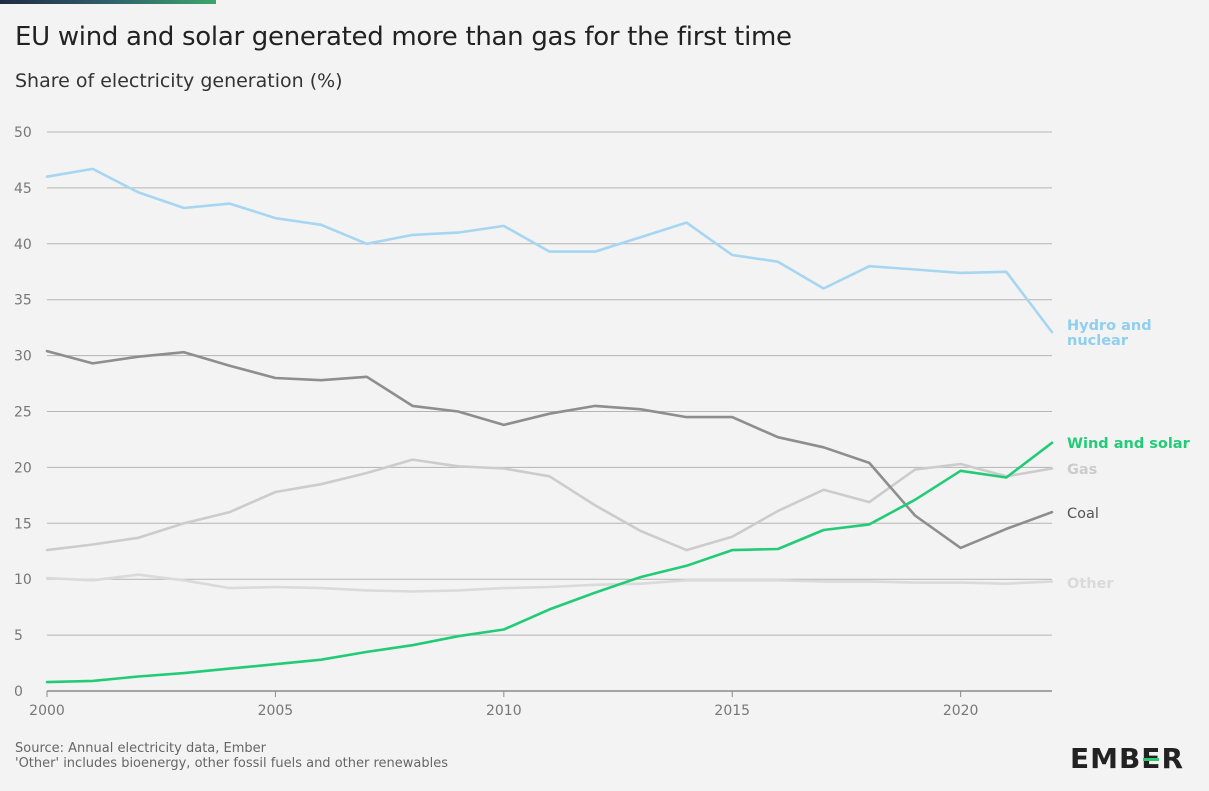  Describe the element at coordinates (961, 711) in the screenshot. I see `x-tick-label: 2020` at that location.